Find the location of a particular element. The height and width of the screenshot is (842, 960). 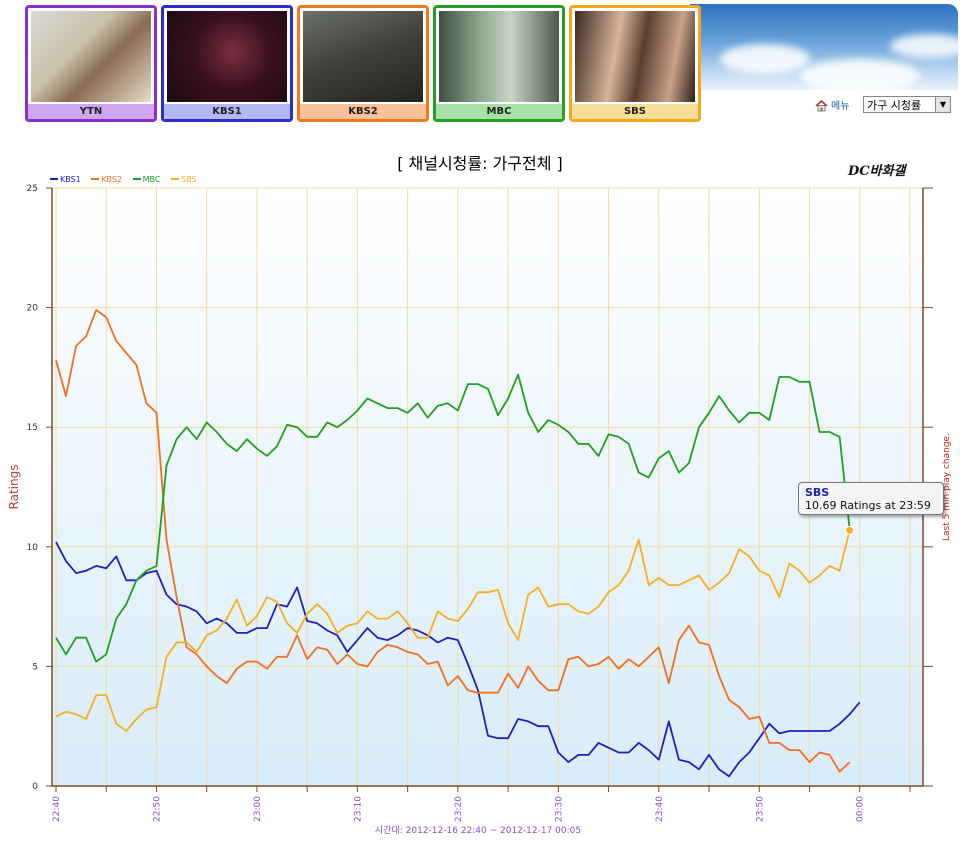

tooltip-series: SBS is located at coordinates (817, 492).